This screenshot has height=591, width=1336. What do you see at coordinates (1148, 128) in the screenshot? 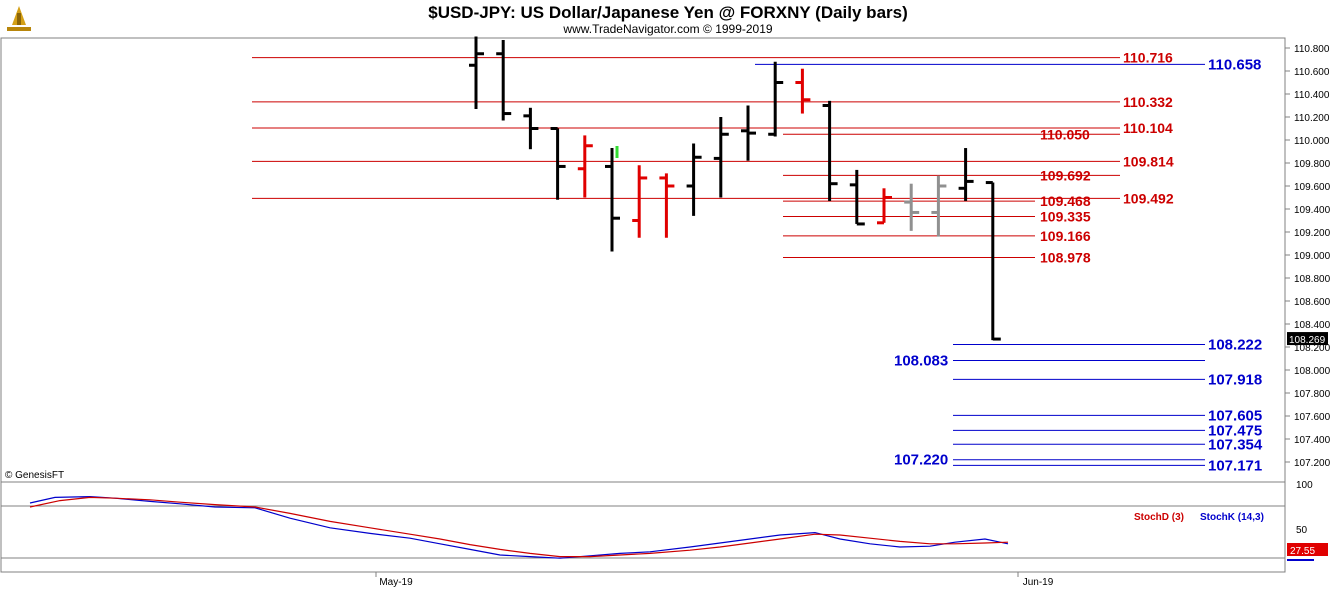
I see `level-label: 110.104` at bounding box center [1148, 128].